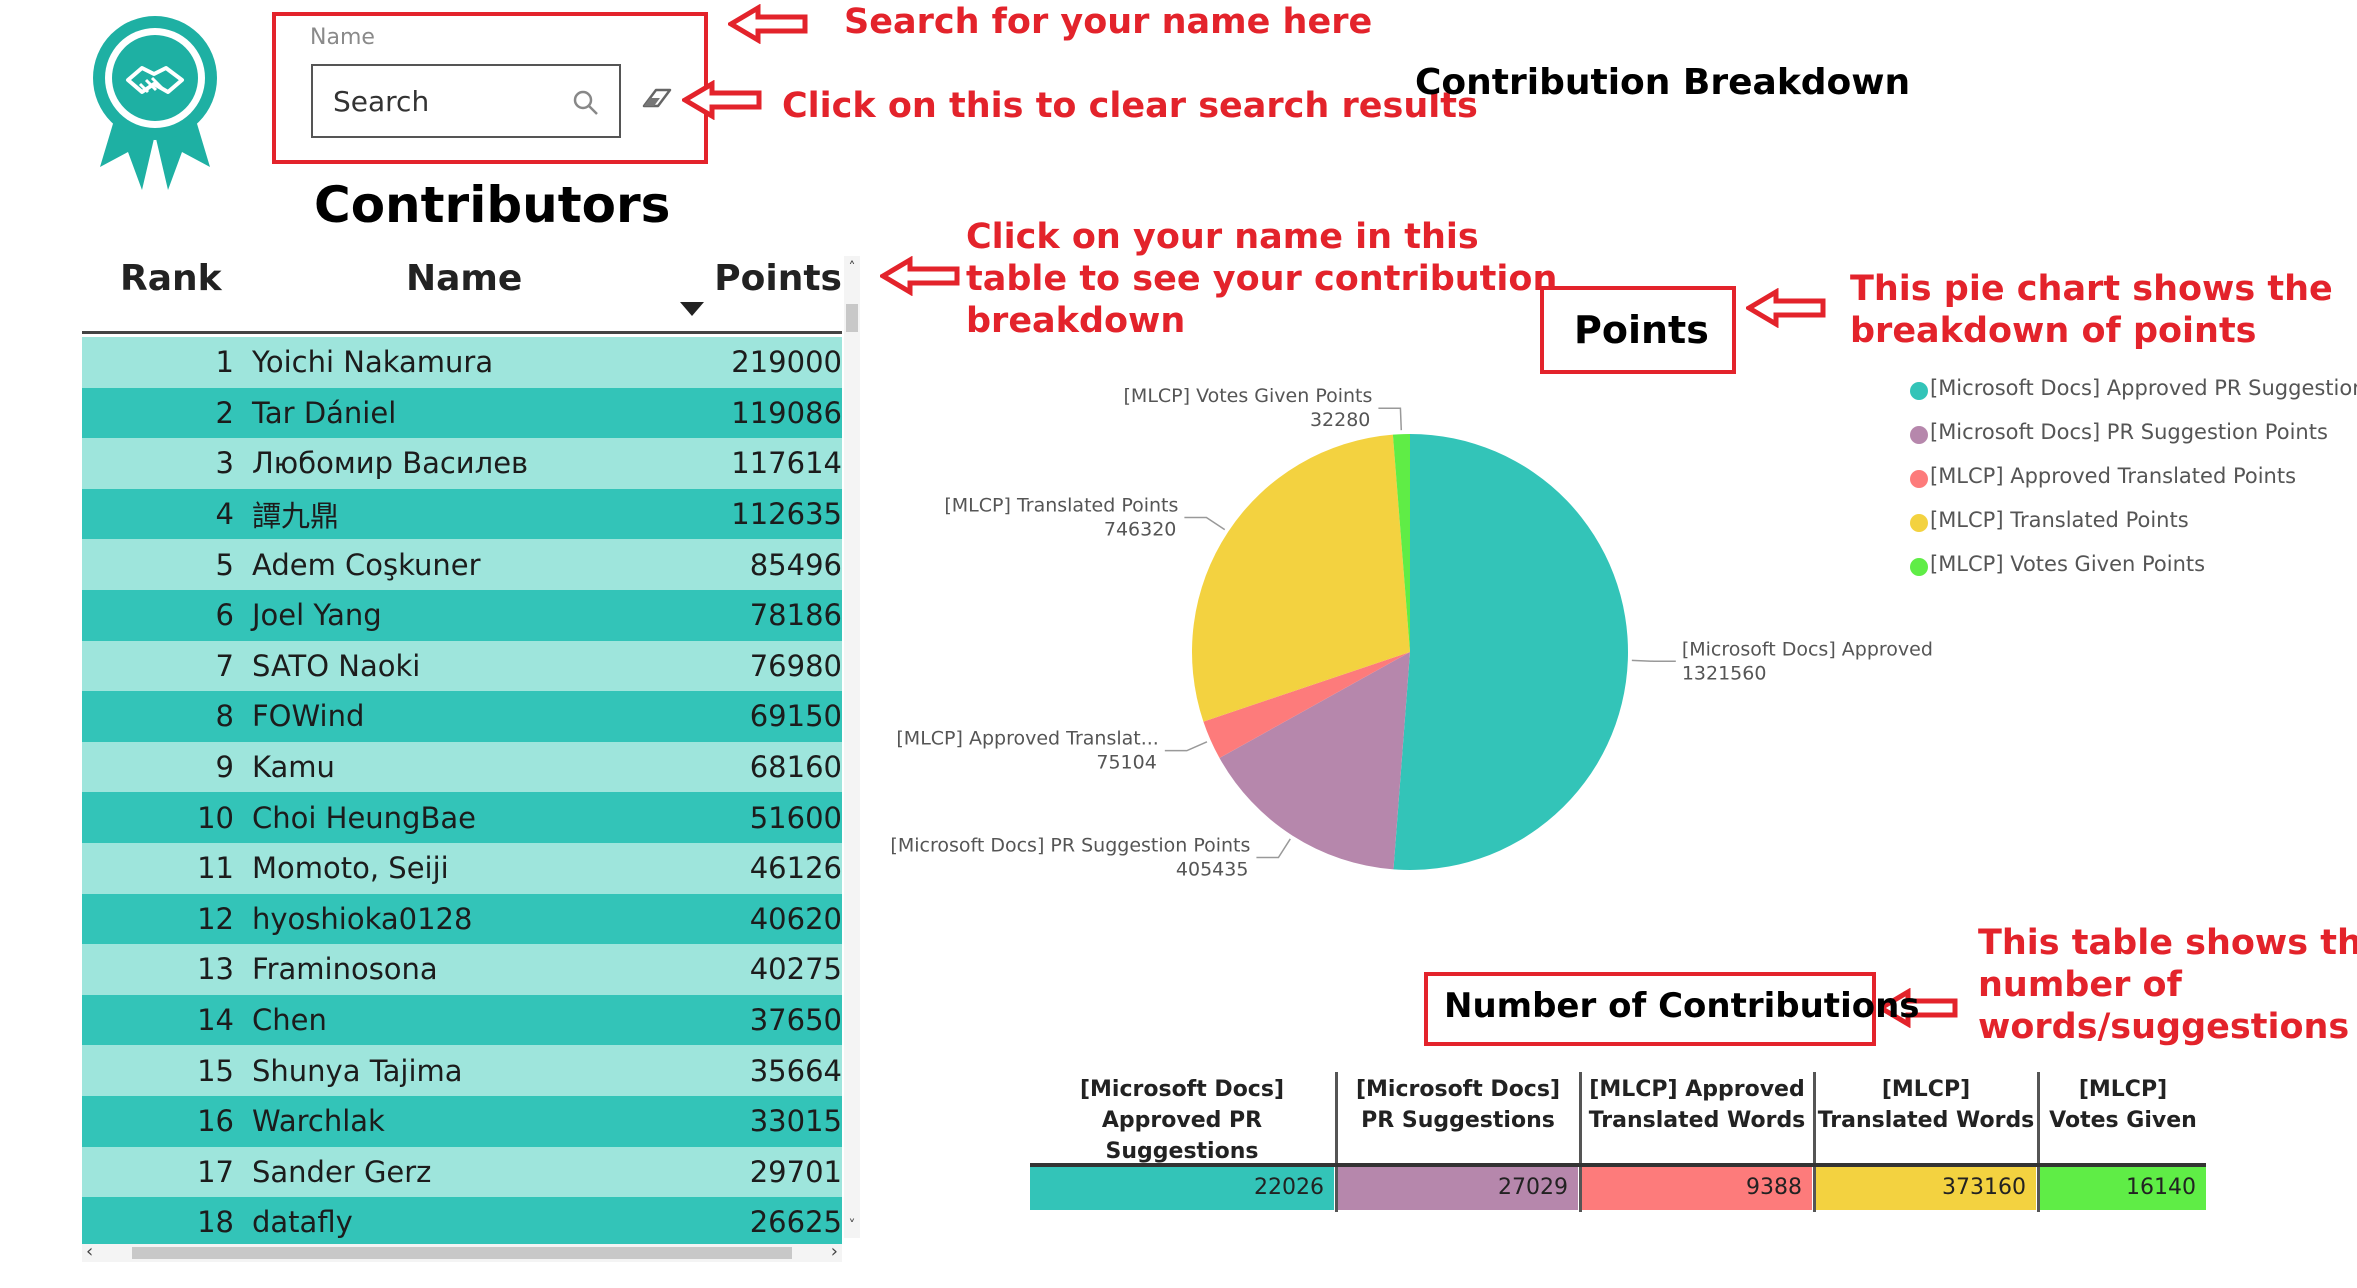 Image resolution: width=2357 pixels, height=1288 pixels. I want to click on contributions-header: [MLCP] Approved Translated Words, so click(1697, 1119).